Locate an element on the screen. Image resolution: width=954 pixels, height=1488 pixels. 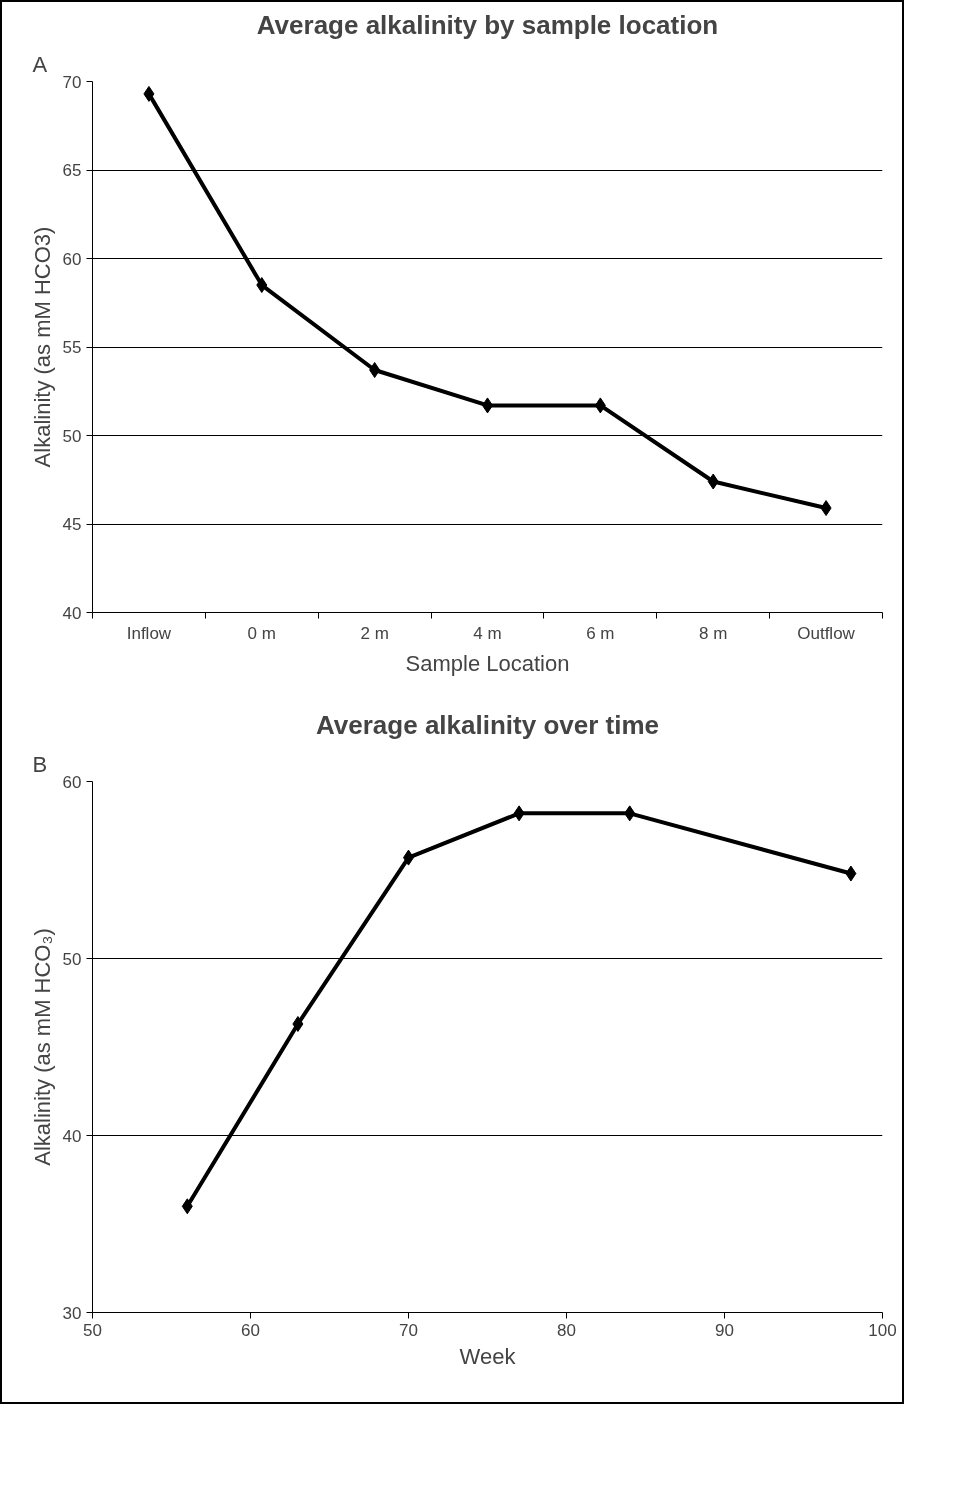
y-axis-title: Alkalinity (as mM HCO₃) is located at coordinates (42, 1047).